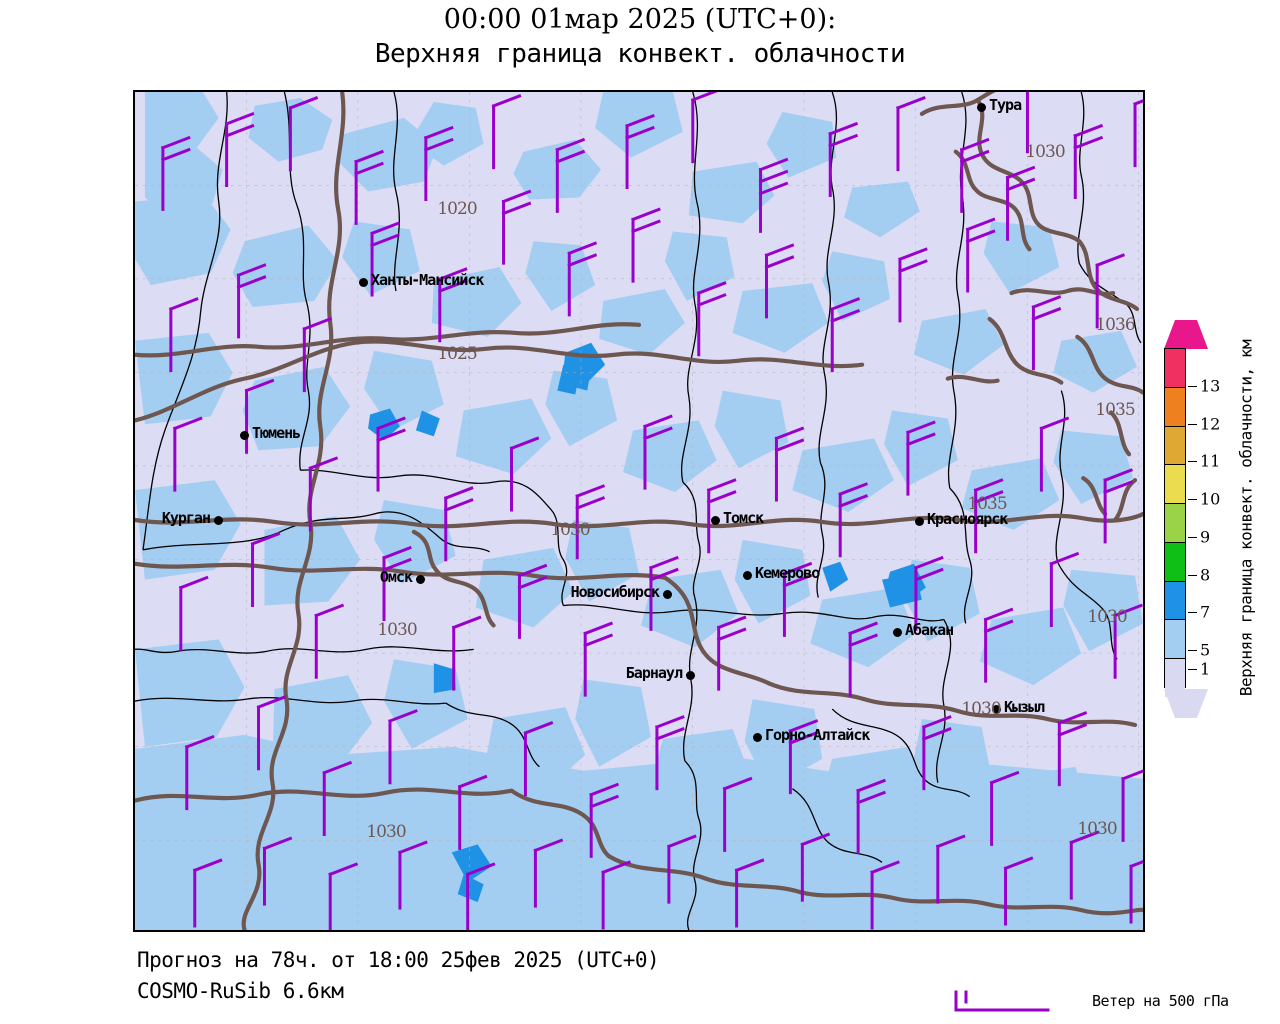 The width and height of the screenshot is (1280, 1024). Describe the element at coordinates (640, 54) in the screenshot. I see `title-variable: Верхняя граница конвект. облачности` at that location.